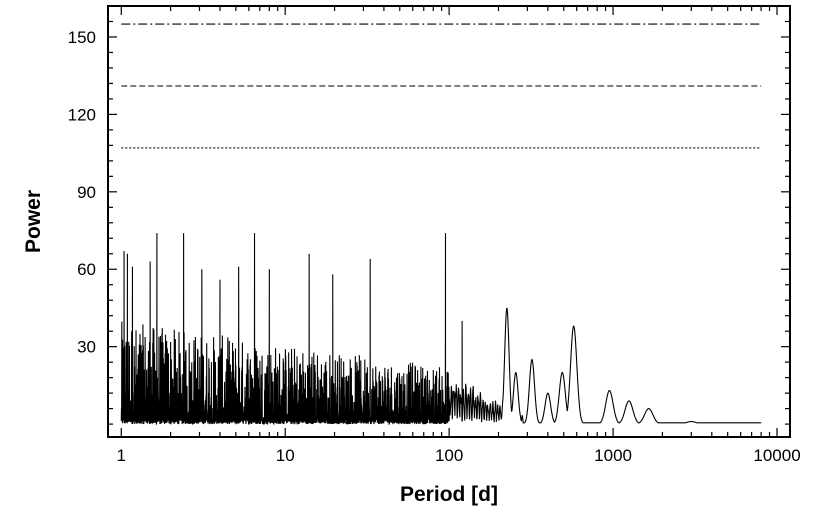  Describe the element at coordinates (82, 37) in the screenshot. I see `y-tick-label: 150` at that location.